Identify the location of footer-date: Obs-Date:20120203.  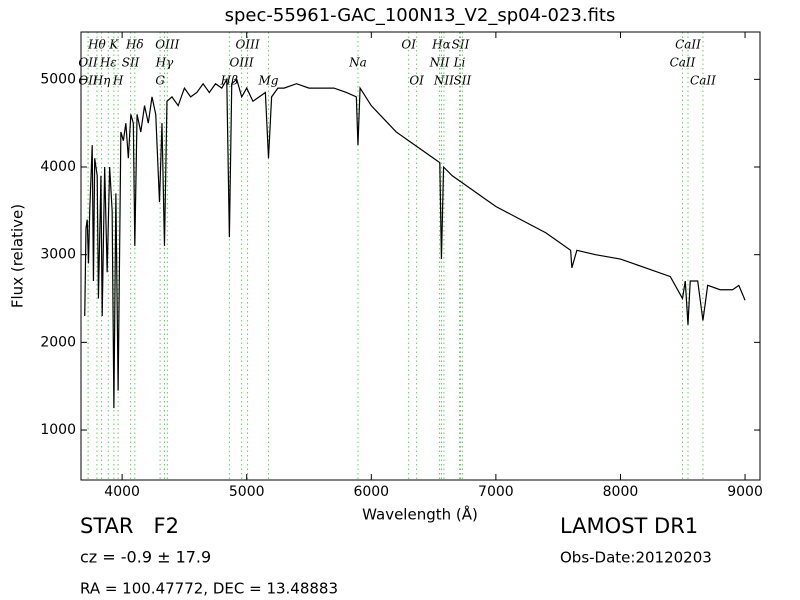
(636, 558).